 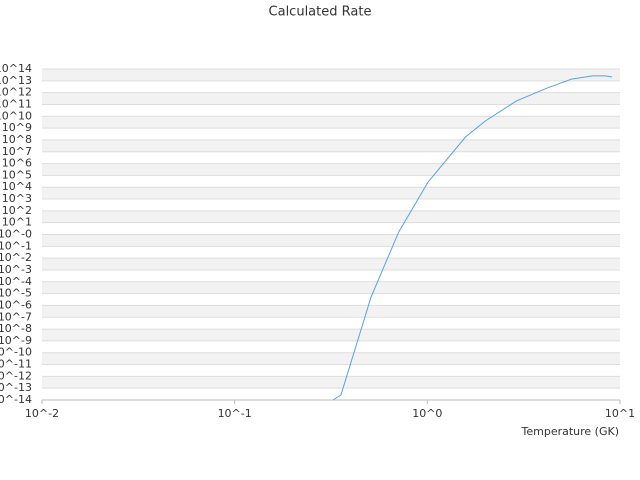 What do you see at coordinates (16, 352) in the screenshot?
I see `y-tick-label: 10^-10` at bounding box center [16, 352].